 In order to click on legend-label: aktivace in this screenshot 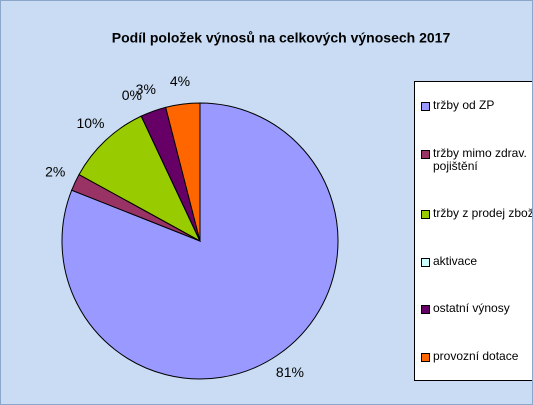, I will do `click(455, 260)`.